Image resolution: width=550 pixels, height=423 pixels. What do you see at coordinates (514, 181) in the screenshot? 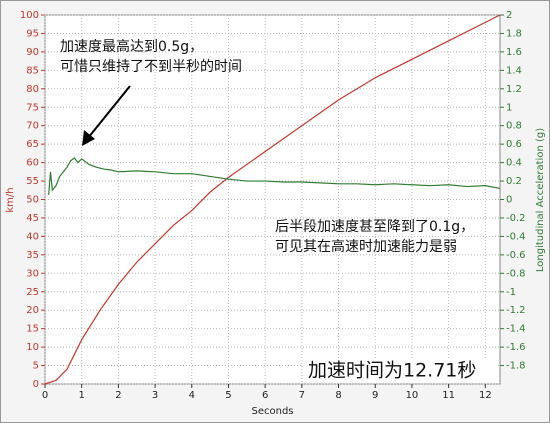
I see `y2-tick-label: 0.2` at bounding box center [514, 181].